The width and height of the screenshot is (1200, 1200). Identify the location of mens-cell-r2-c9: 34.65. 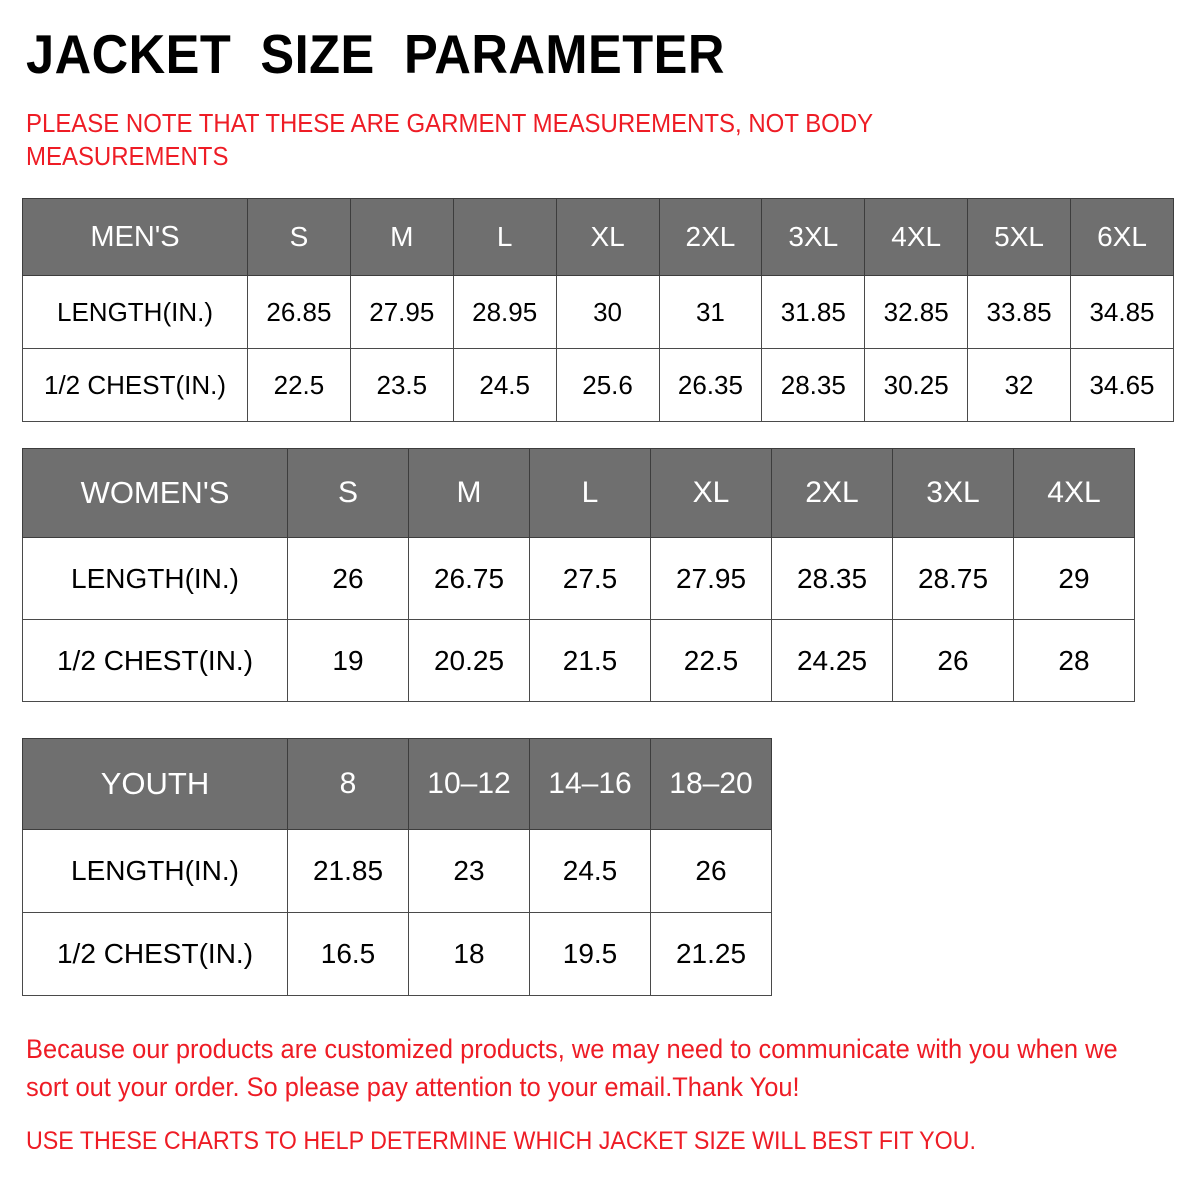
(1122, 385).